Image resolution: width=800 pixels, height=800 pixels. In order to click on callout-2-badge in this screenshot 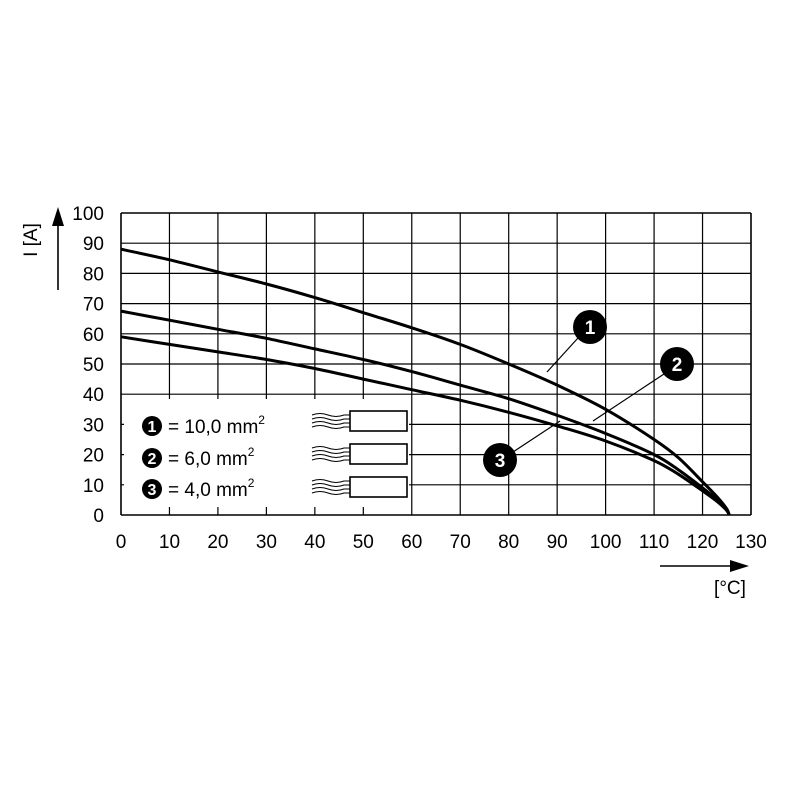, I will do `click(677, 364)`.